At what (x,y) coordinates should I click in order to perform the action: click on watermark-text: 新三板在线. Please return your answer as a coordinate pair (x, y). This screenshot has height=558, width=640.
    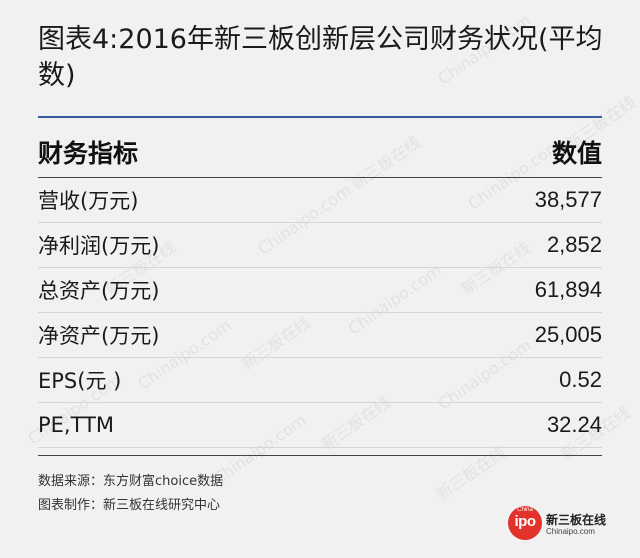
    Looking at the image, I should click on (471, 473).